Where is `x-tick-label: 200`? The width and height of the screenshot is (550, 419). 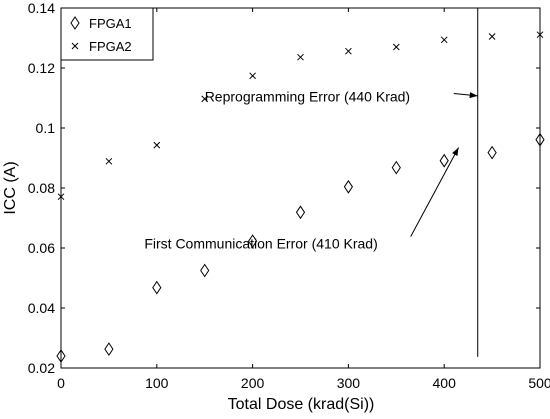 x-tick-label: 200 is located at coordinates (253, 383).